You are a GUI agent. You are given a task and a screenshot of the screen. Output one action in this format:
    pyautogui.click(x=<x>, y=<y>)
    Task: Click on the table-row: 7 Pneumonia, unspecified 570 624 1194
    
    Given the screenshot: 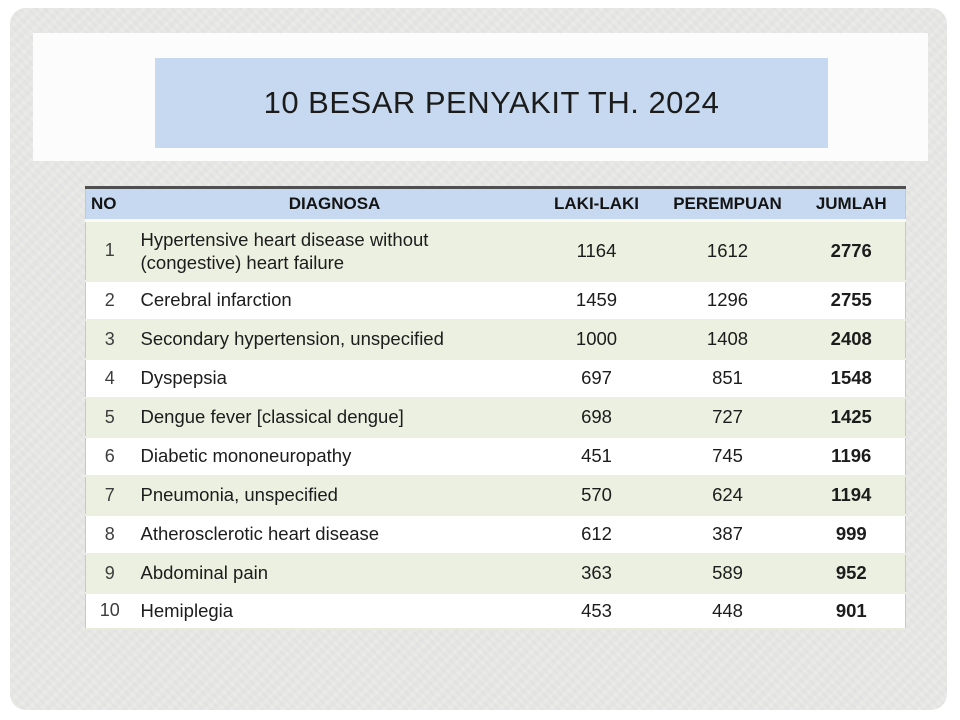 What is the action you would take?
    pyautogui.click(x=495, y=494)
    